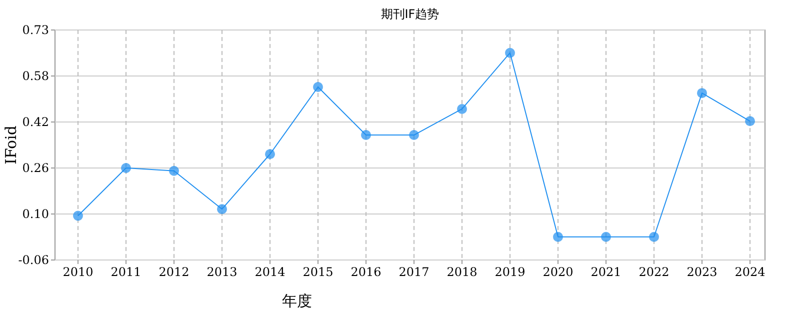 This screenshot has height=330, width=790. Describe the element at coordinates (702, 272) in the screenshot. I see `x-tick-label: 2023` at that location.